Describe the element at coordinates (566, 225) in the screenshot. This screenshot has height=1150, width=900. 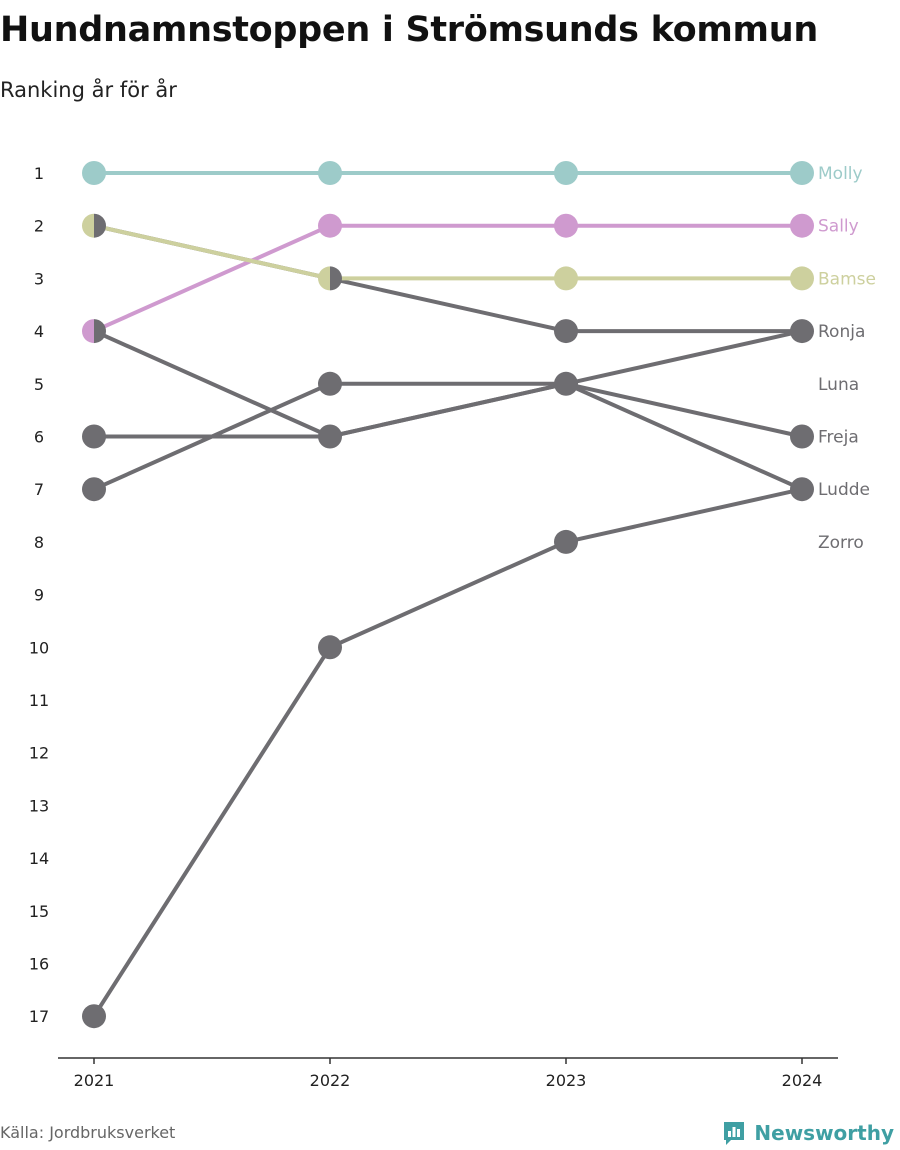
I see `point-sally-2023` at that location.